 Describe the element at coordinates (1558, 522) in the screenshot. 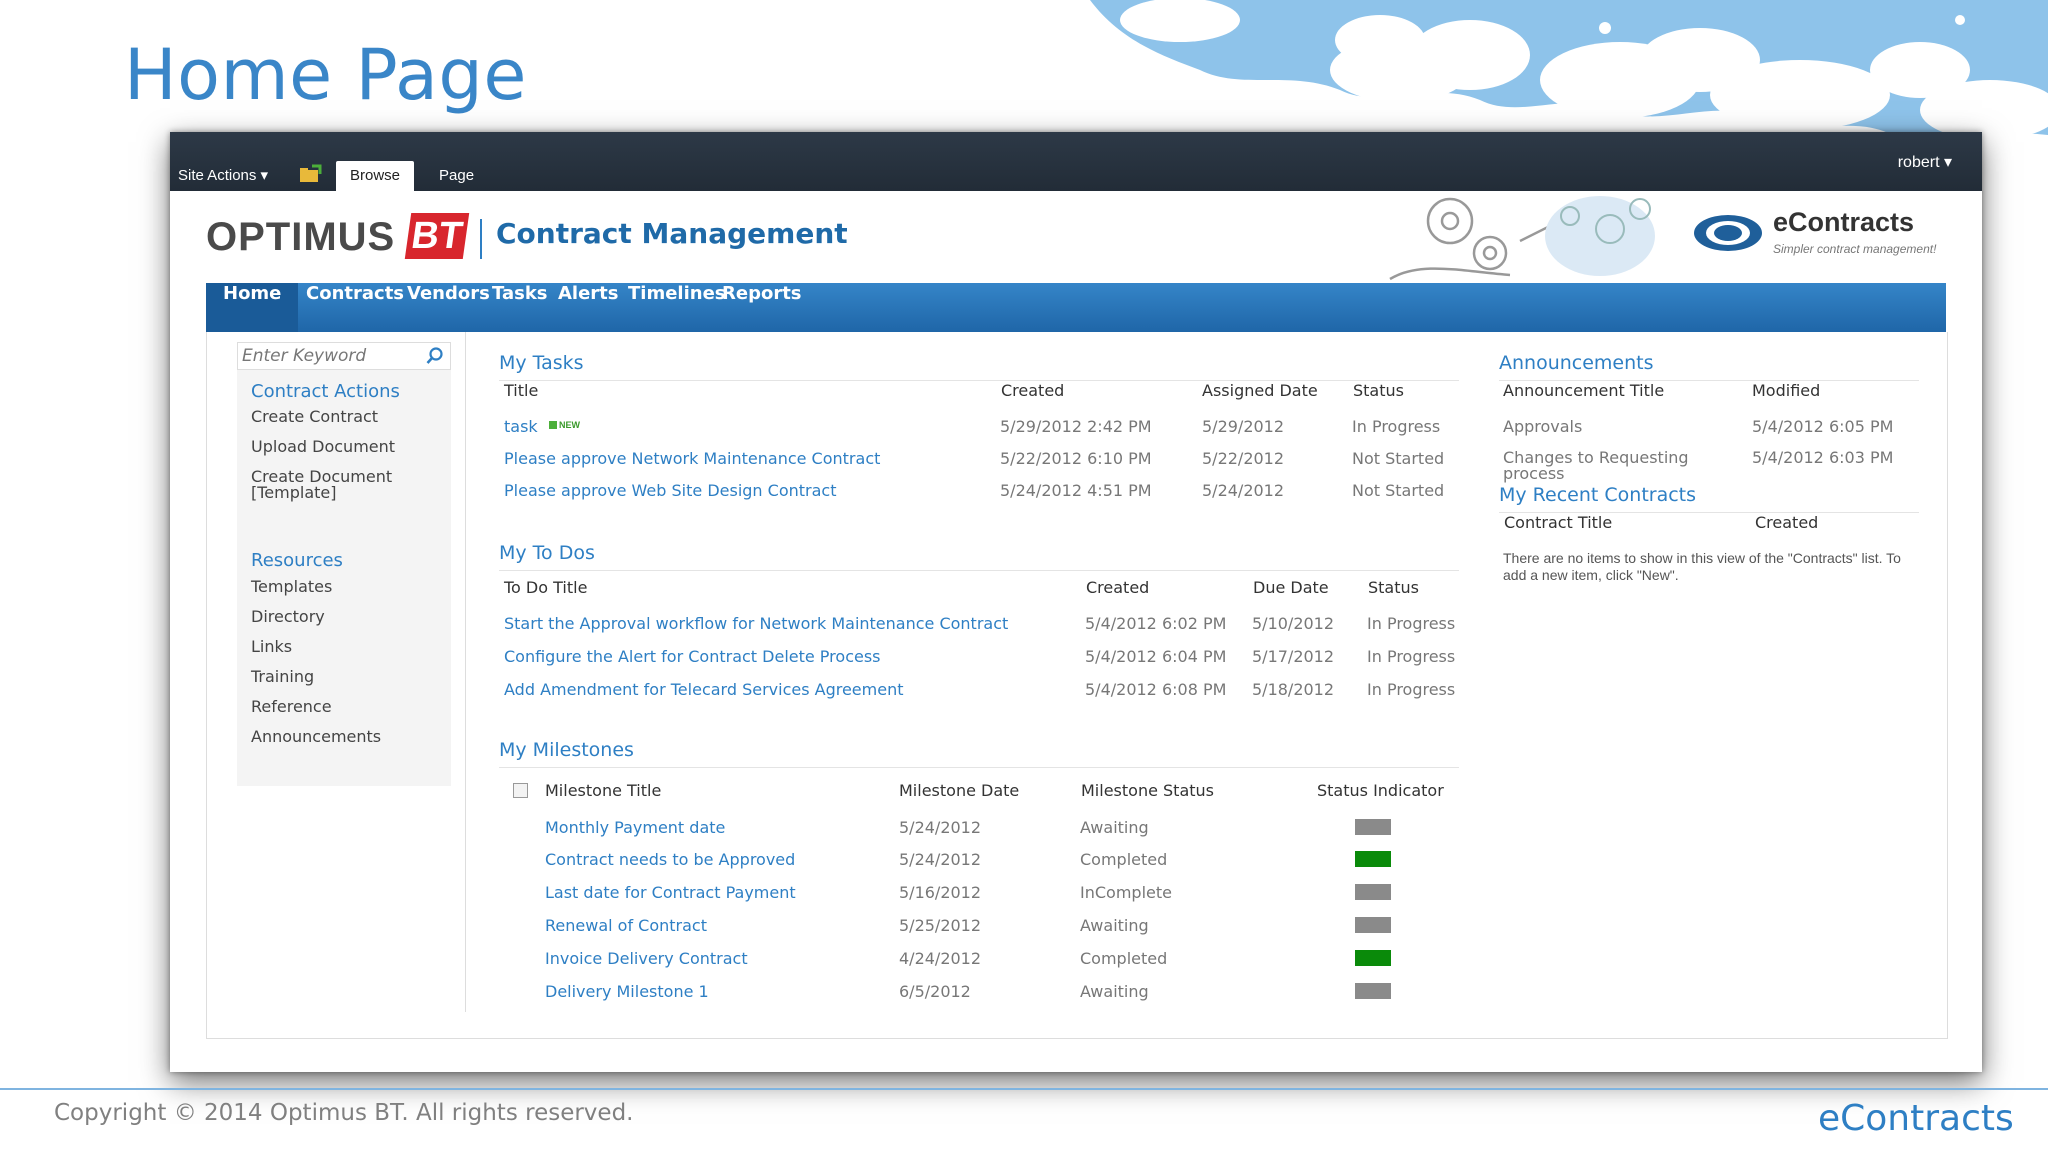

I see `contracts-header-title: Contract Title` at that location.